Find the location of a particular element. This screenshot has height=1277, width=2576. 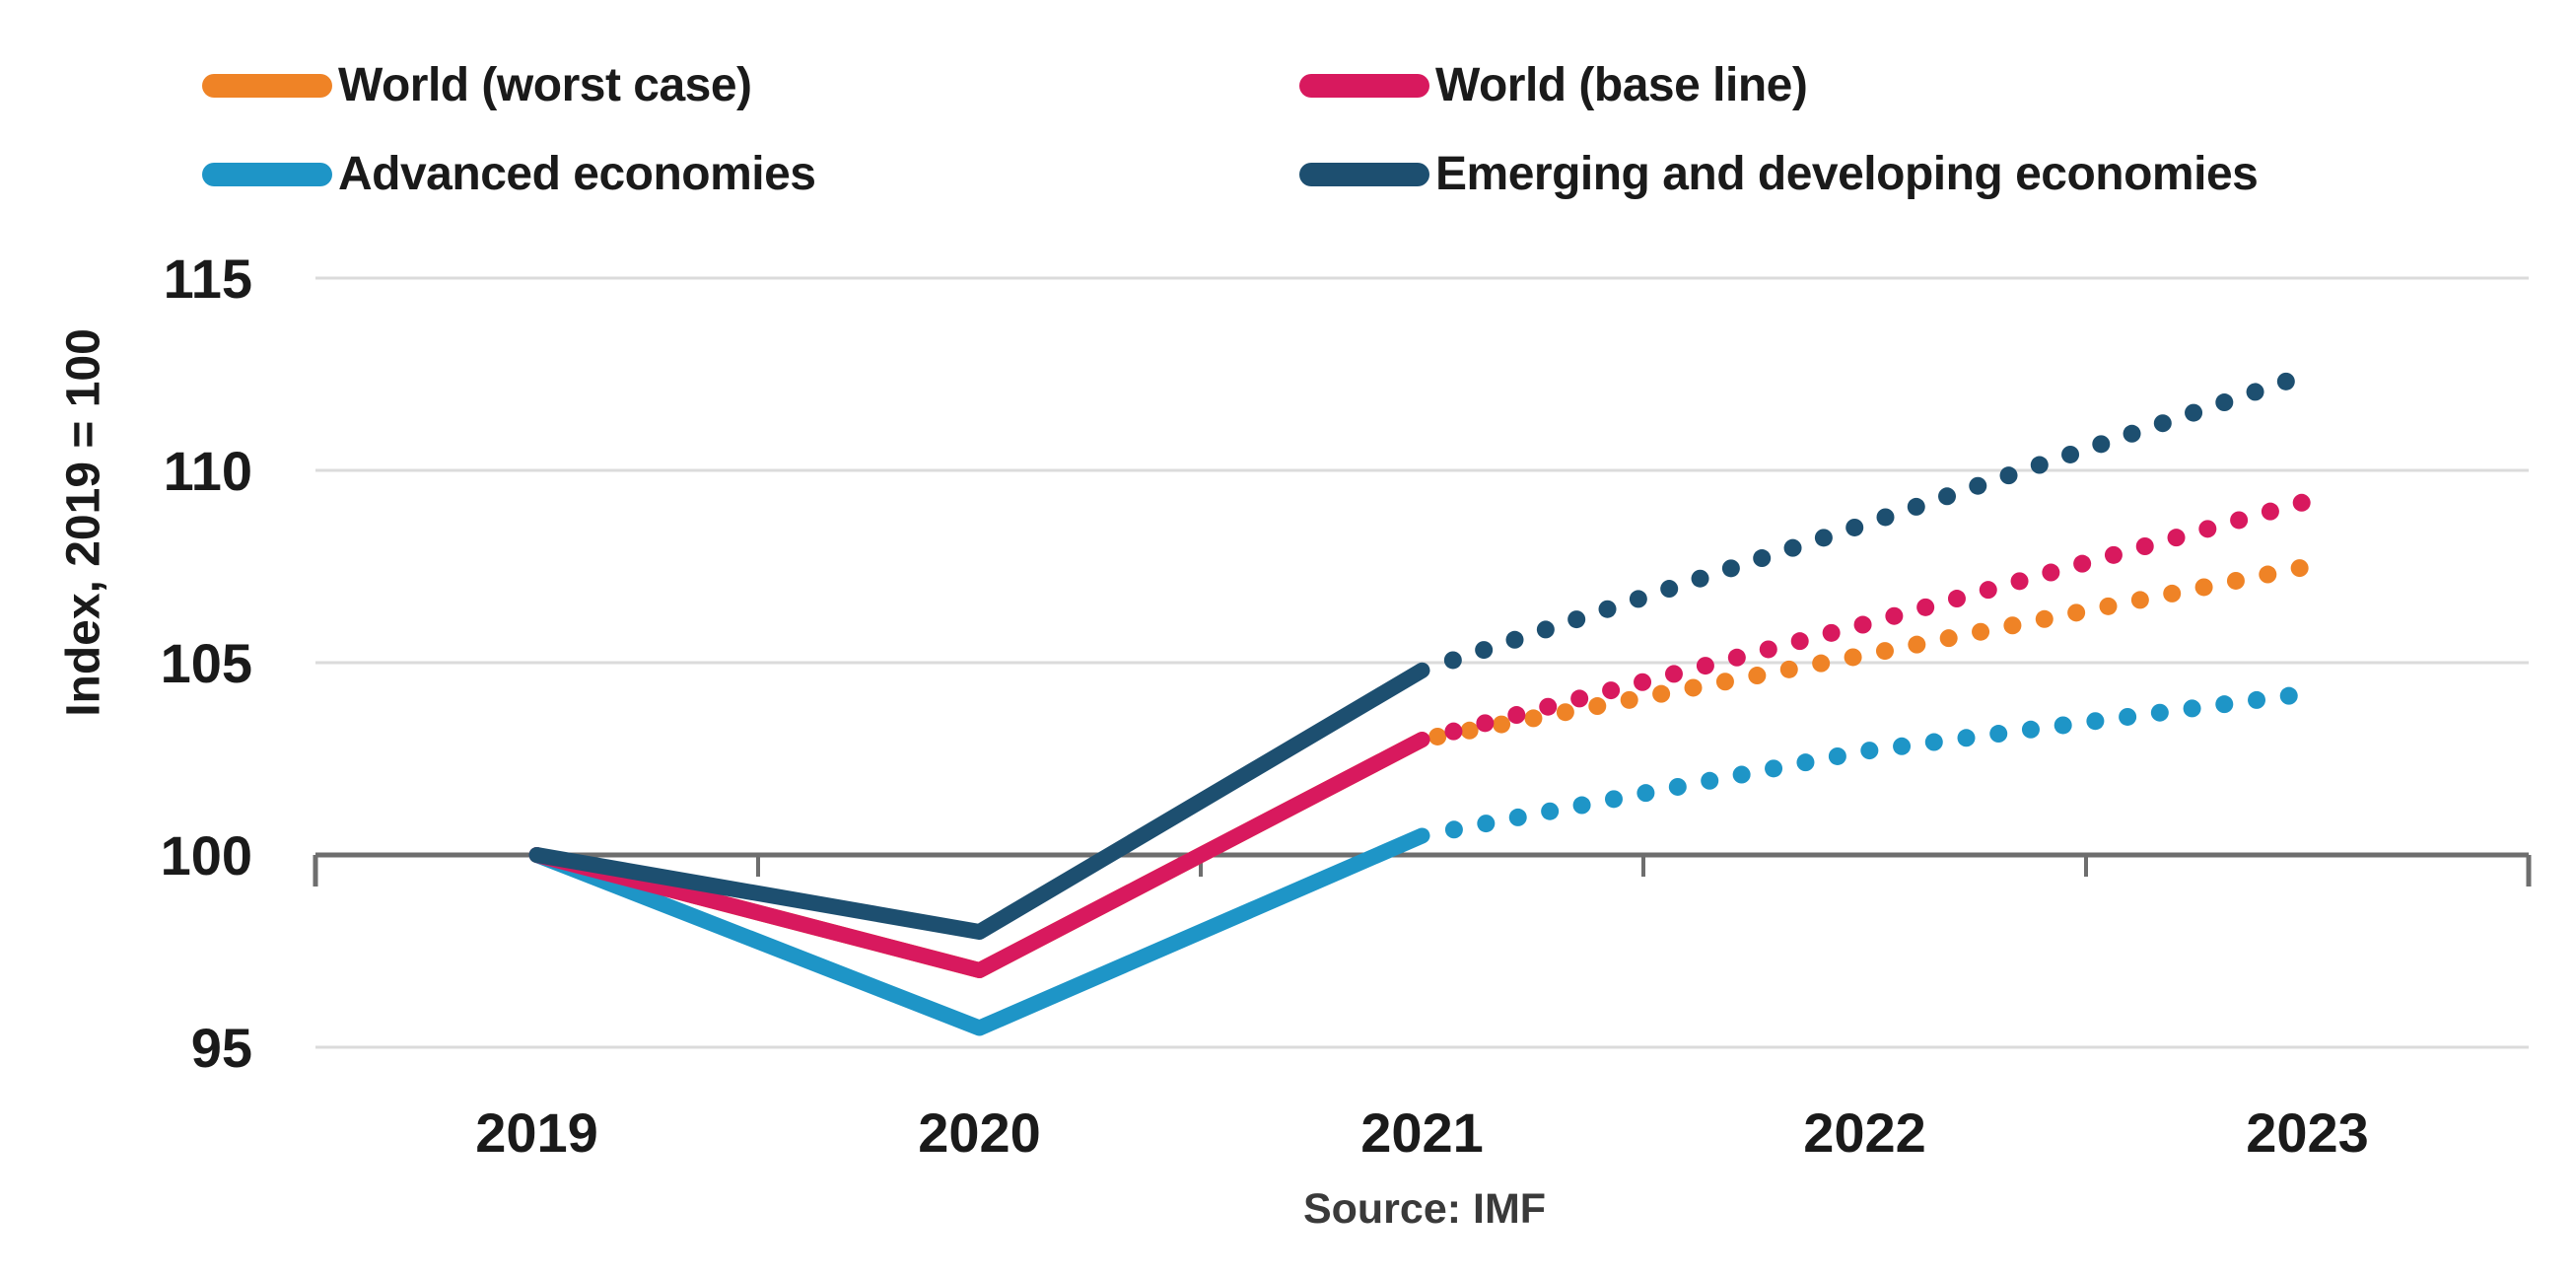

legend-label: Emerging and developing economies is located at coordinates (1847, 174).